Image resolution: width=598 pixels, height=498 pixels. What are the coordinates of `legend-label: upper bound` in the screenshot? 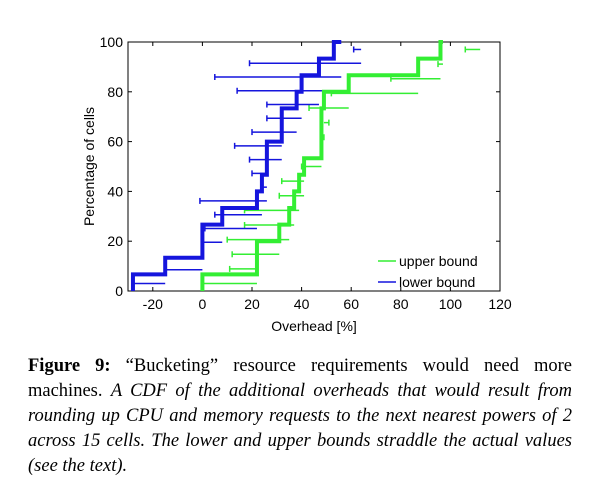 It's located at (438, 261).